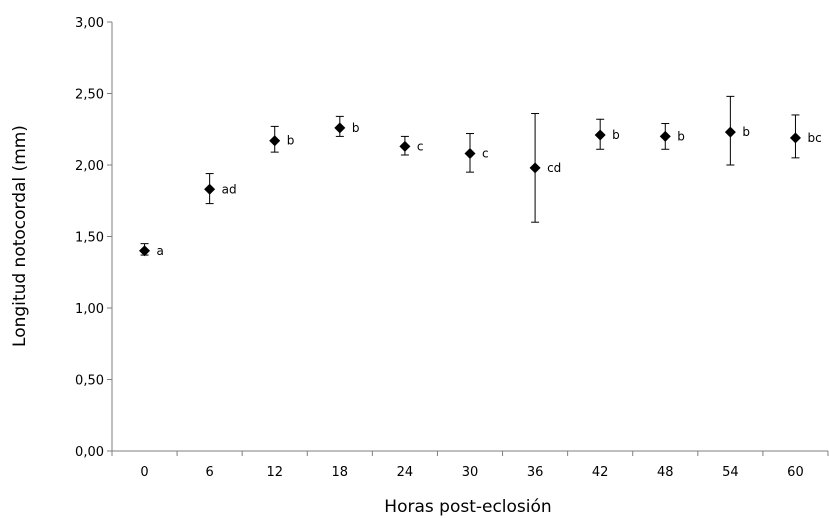  What do you see at coordinates (340, 472) in the screenshot?
I see `x-tick-label: 18` at bounding box center [340, 472].